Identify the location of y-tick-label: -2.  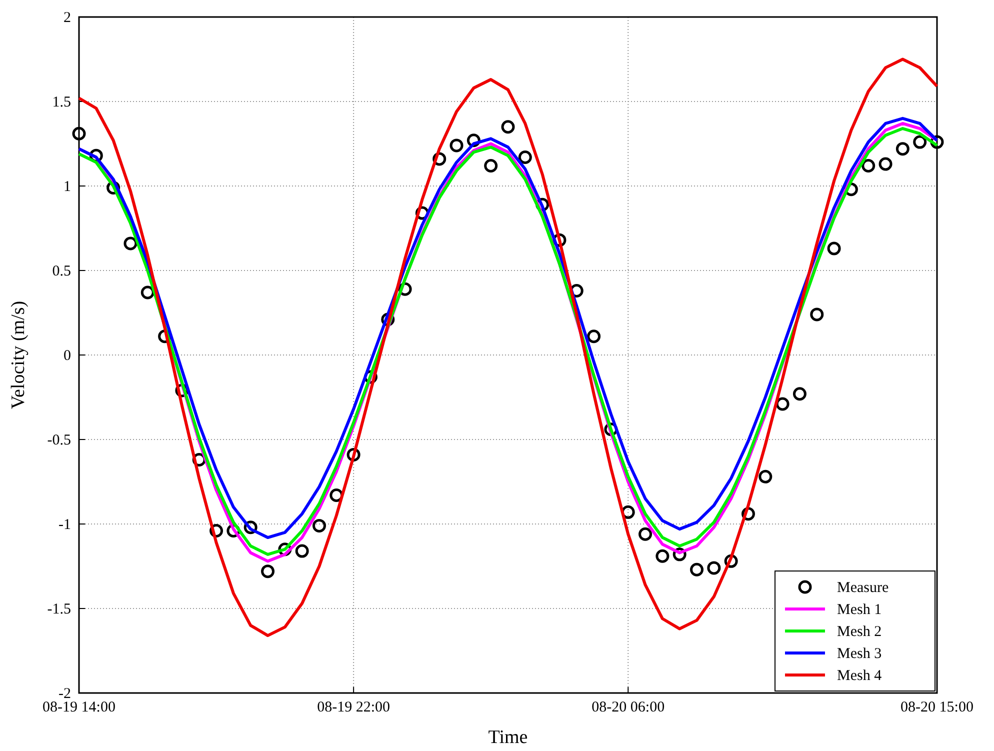
(64, 694).